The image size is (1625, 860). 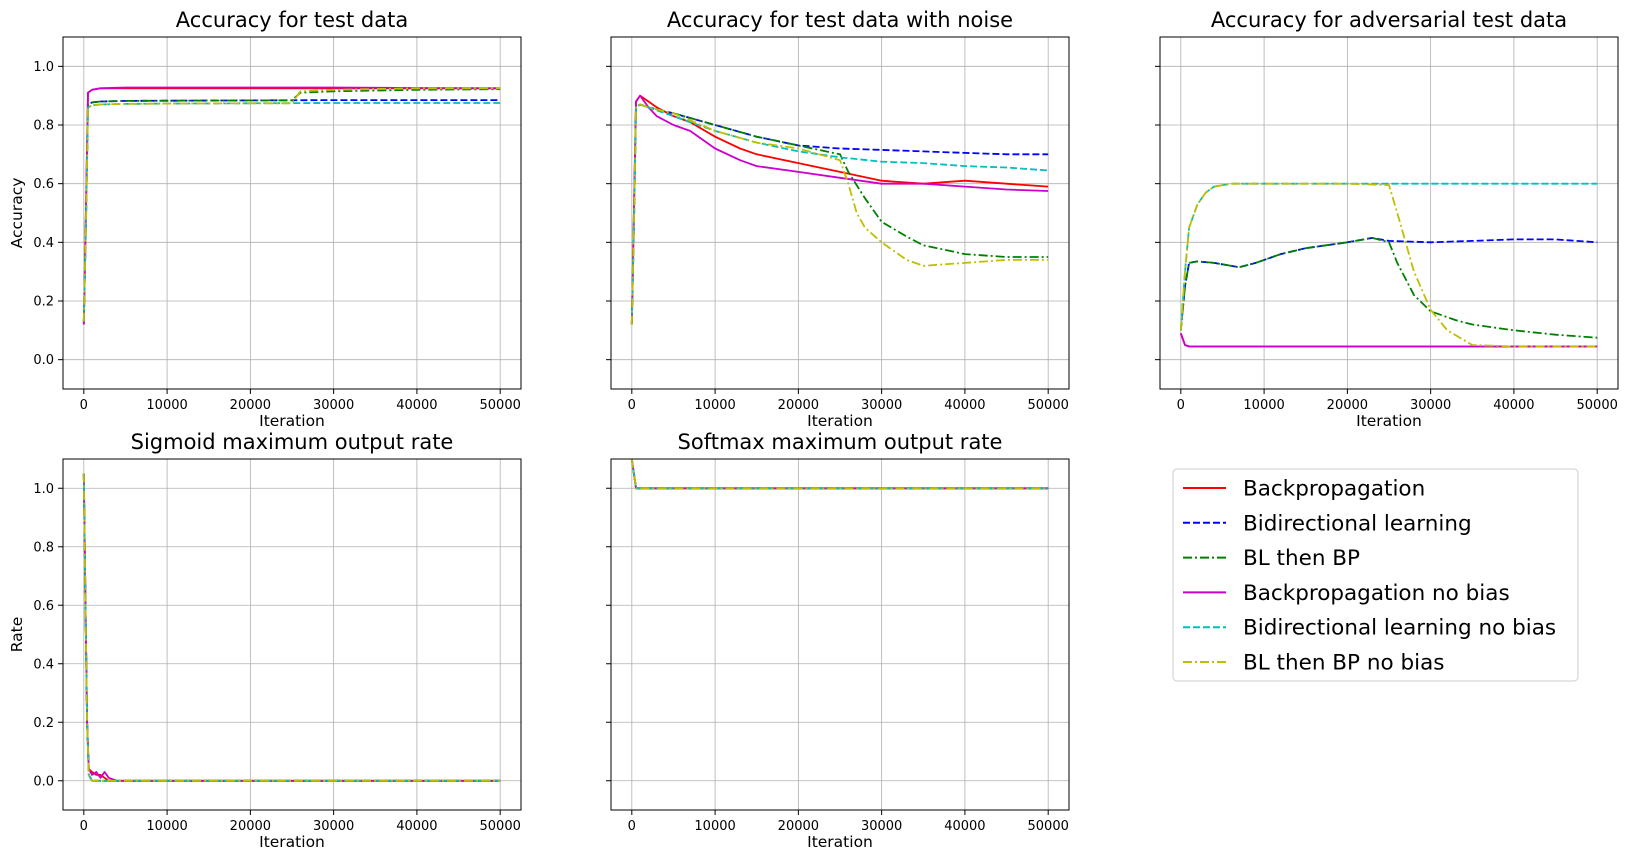 What do you see at coordinates (1334, 489) in the screenshot?
I see `legend-label-1: Backpropagation` at bounding box center [1334, 489].